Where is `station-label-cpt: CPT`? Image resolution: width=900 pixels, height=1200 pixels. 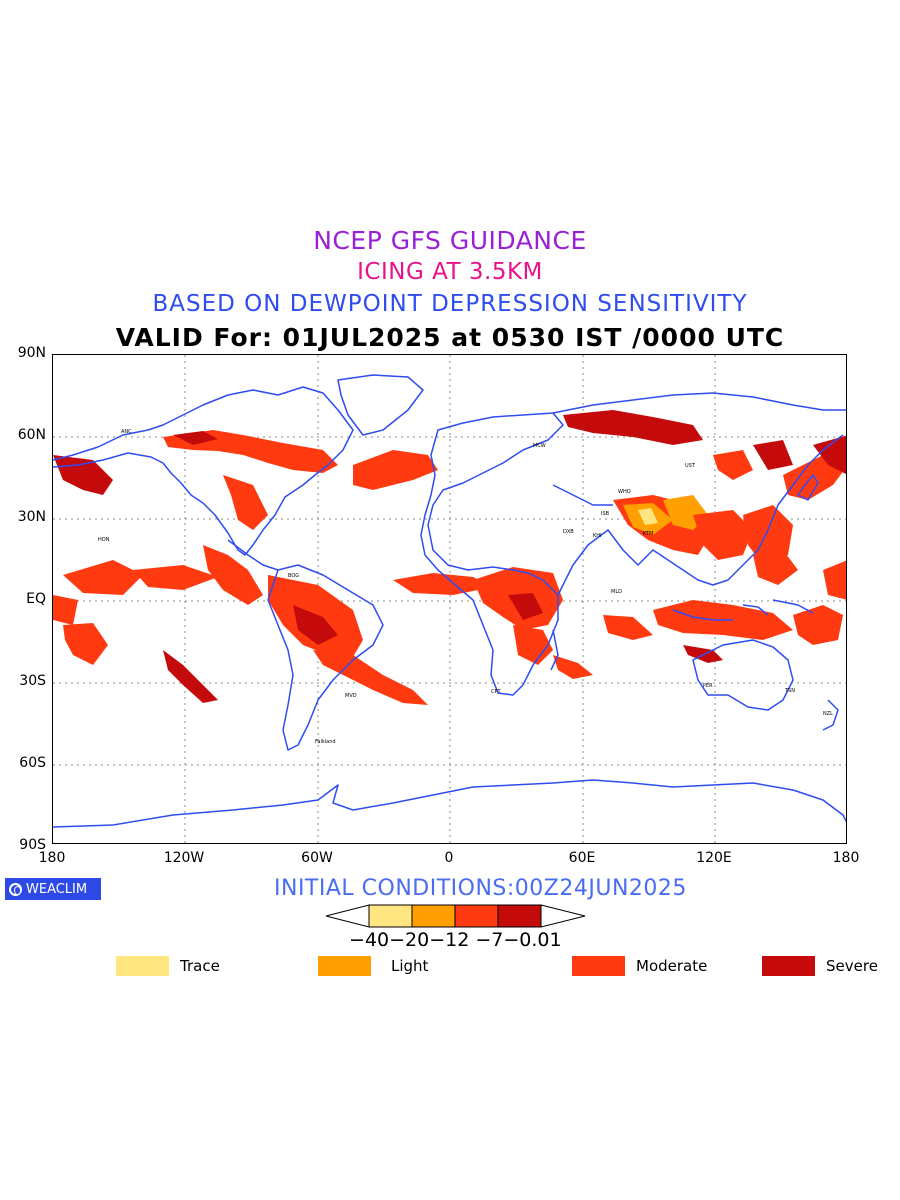 station-label-cpt: CPT is located at coordinates (496, 692).